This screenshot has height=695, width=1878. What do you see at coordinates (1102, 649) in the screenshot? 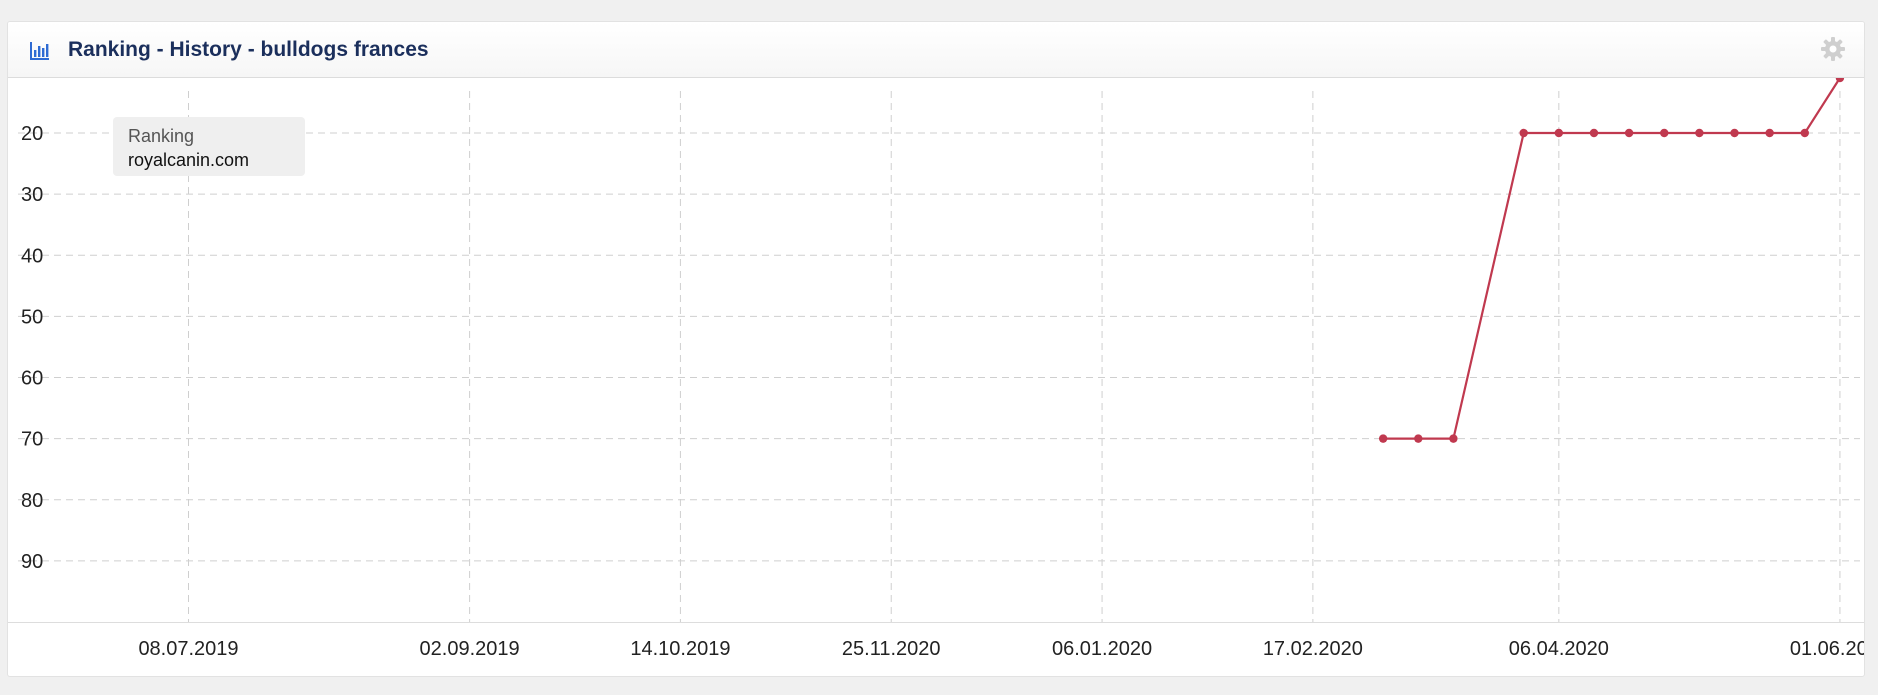
I see `x-tick-label: 06.01.2020` at bounding box center [1102, 649].